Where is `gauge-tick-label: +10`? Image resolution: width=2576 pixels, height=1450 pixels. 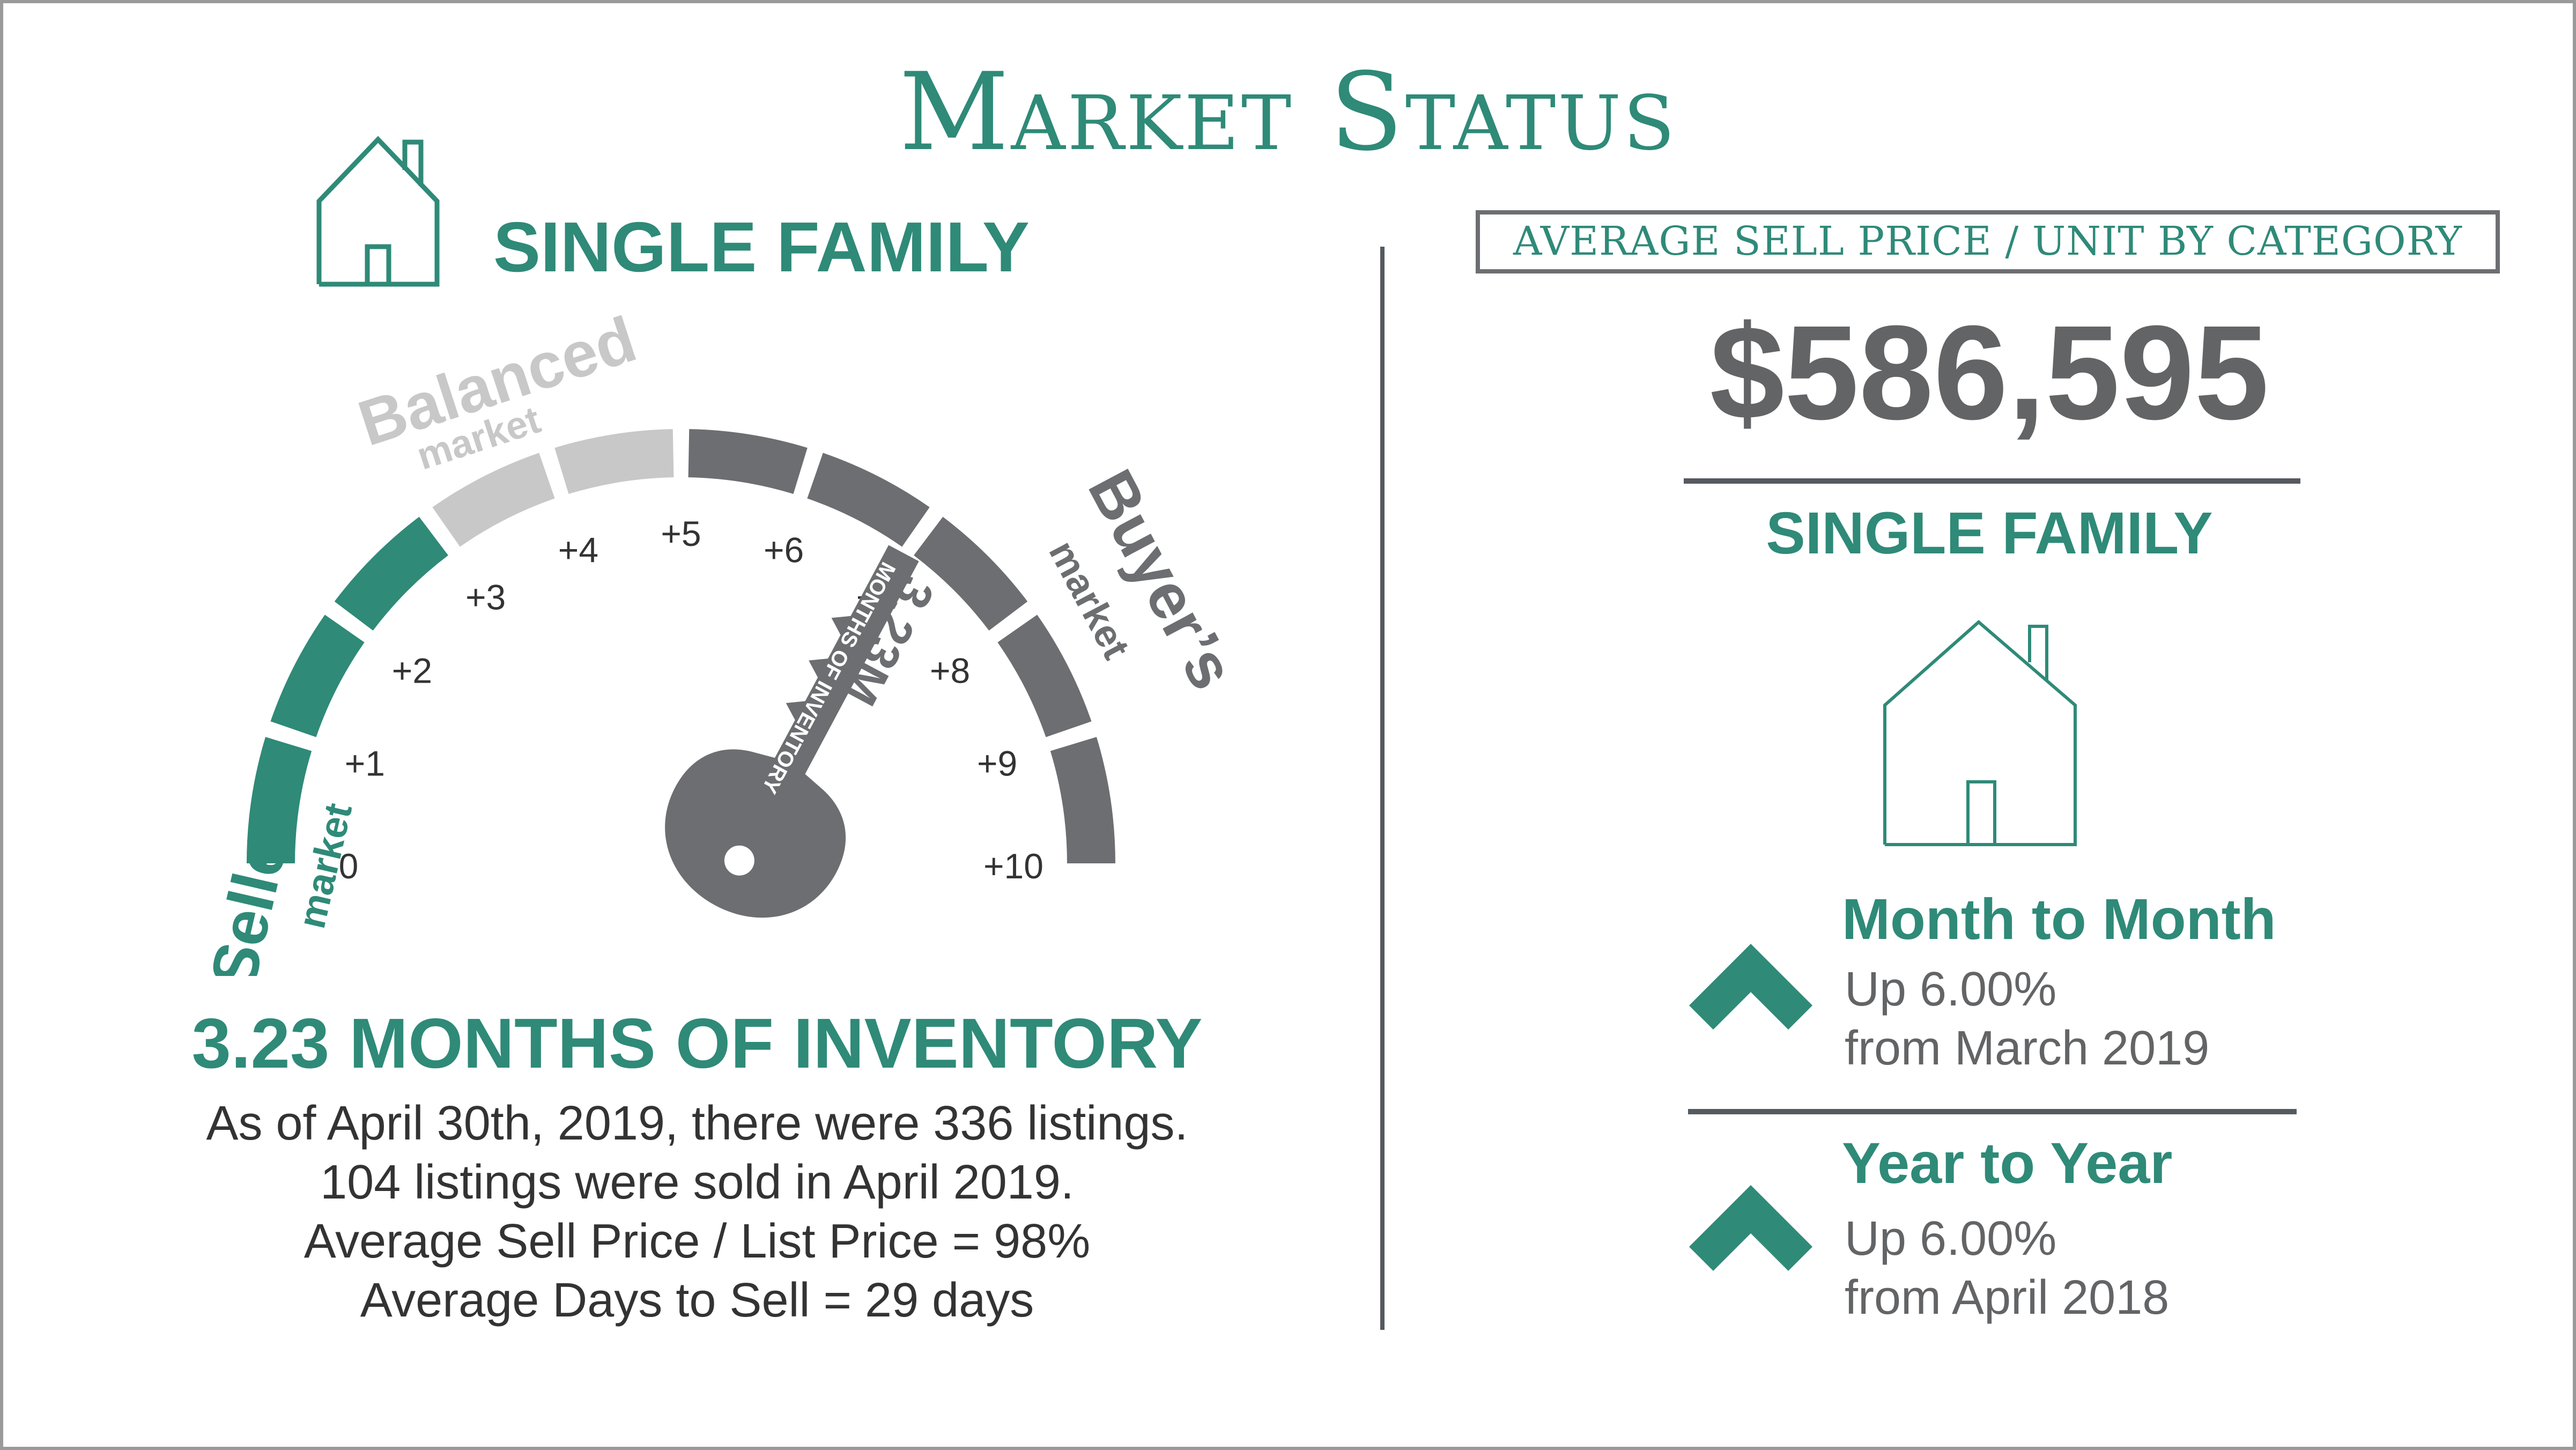 gauge-tick-label: +10 is located at coordinates (1013, 866).